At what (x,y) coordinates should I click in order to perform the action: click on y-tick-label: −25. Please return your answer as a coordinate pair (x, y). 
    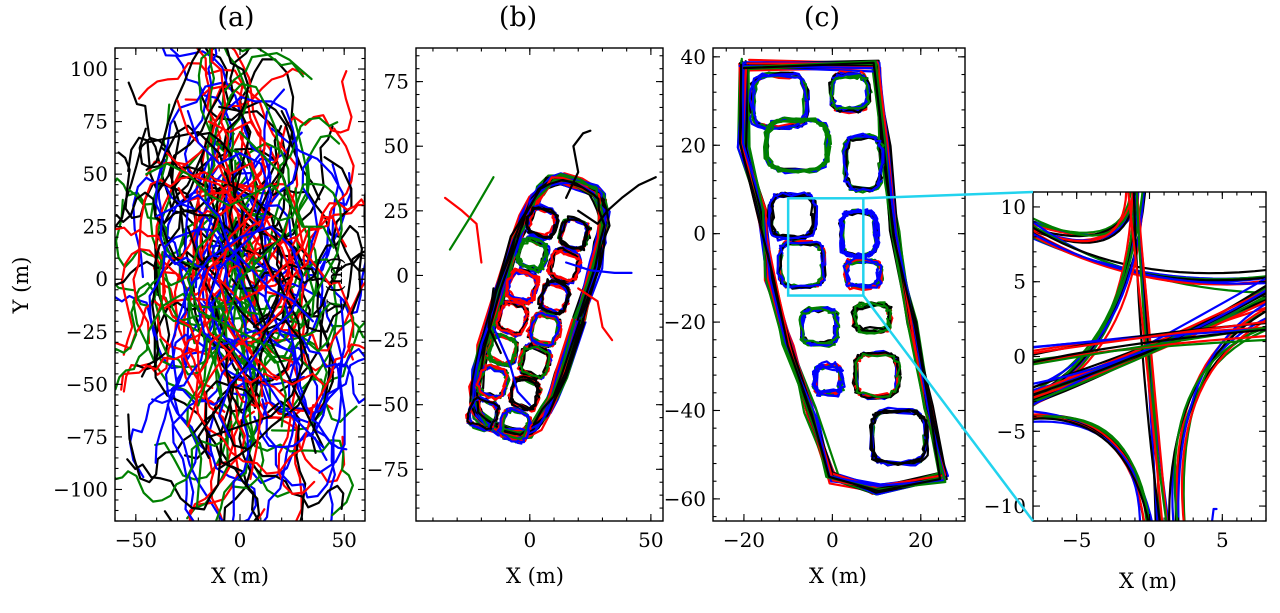
    Looking at the image, I should click on (388, 340).